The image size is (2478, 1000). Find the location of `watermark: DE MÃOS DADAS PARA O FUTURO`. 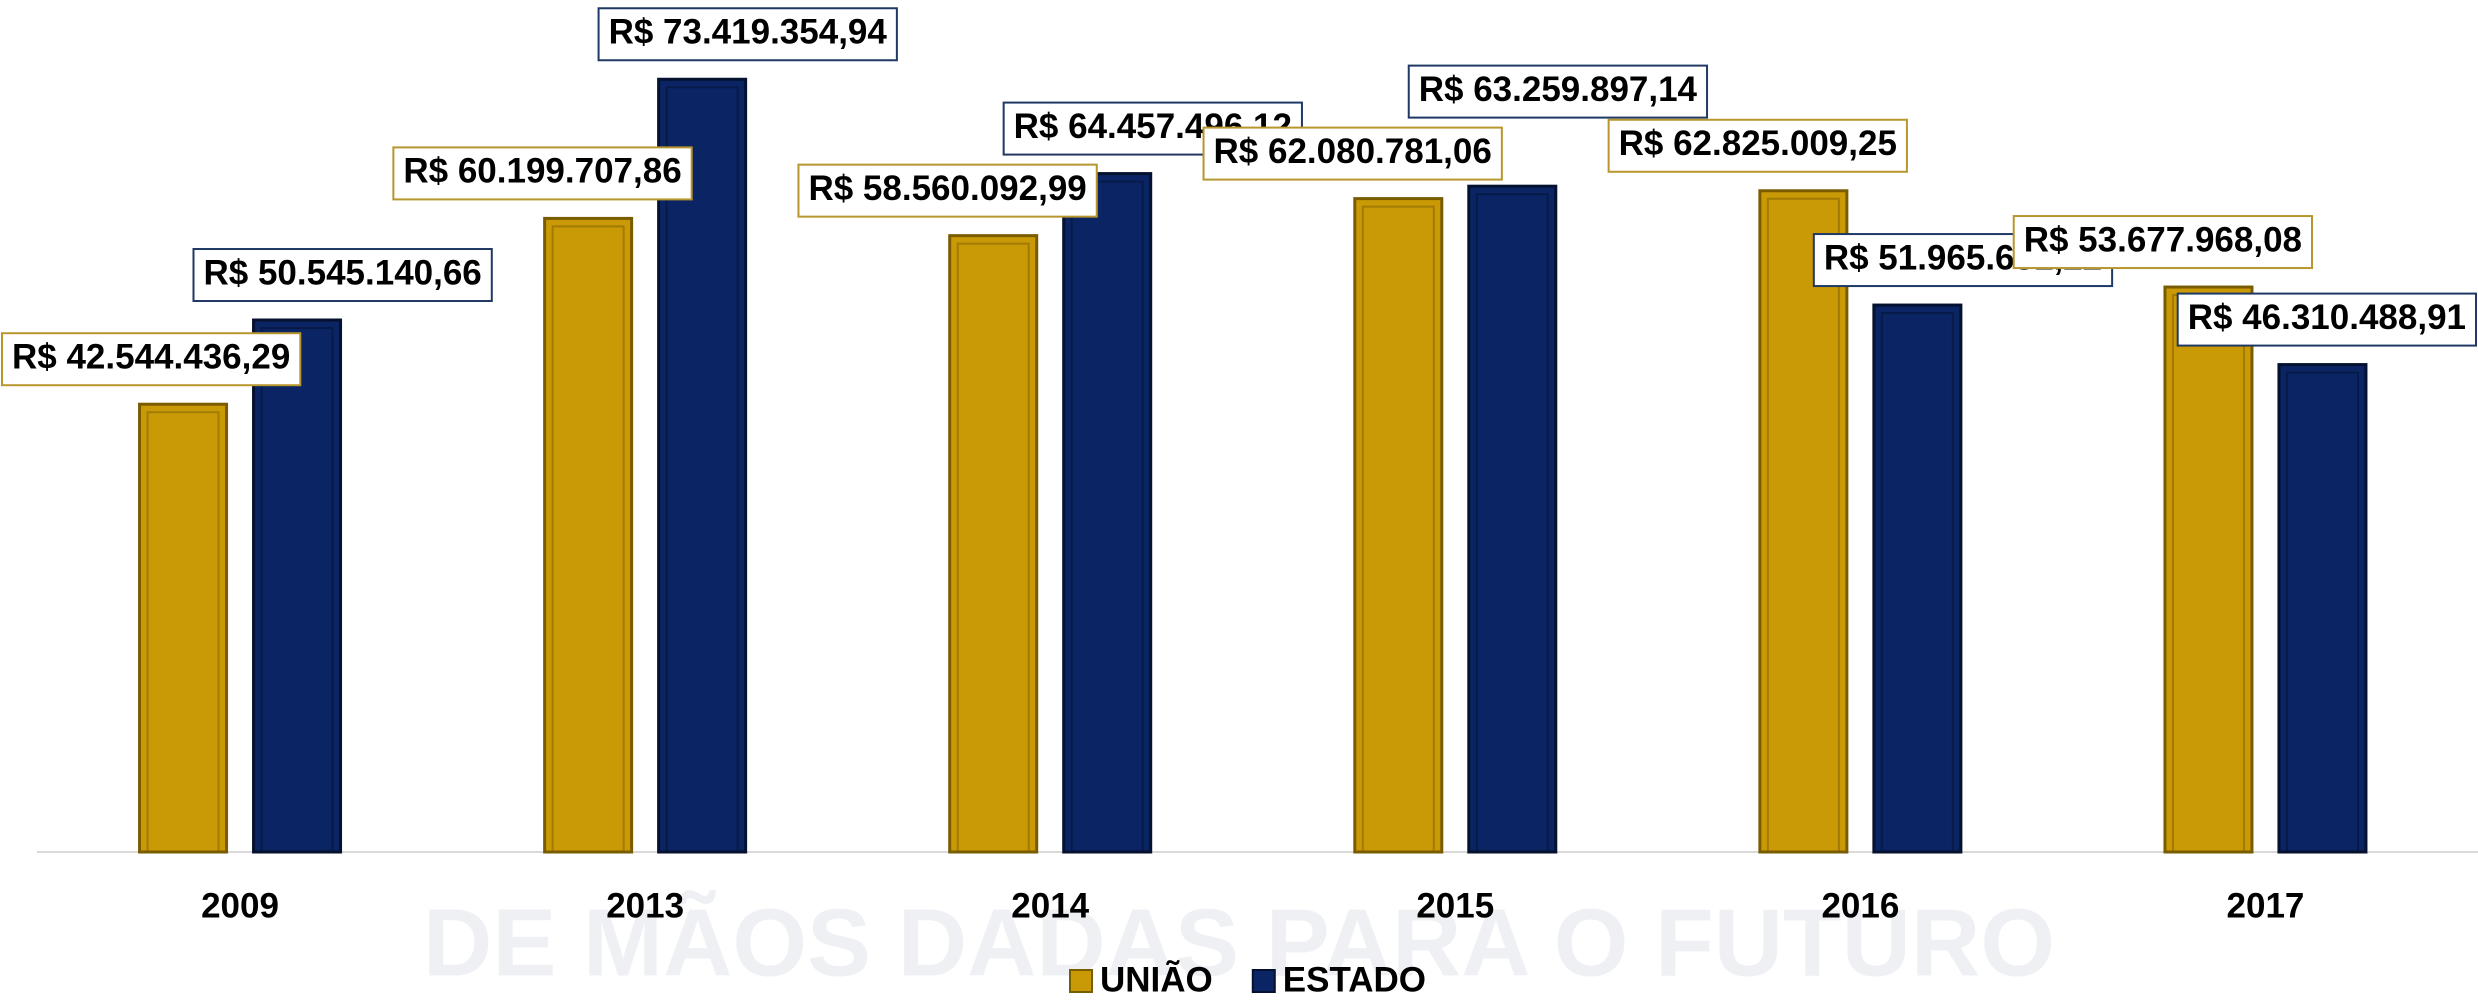

watermark: DE MÃOS DADAS PARA O FUTURO is located at coordinates (1239, 942).